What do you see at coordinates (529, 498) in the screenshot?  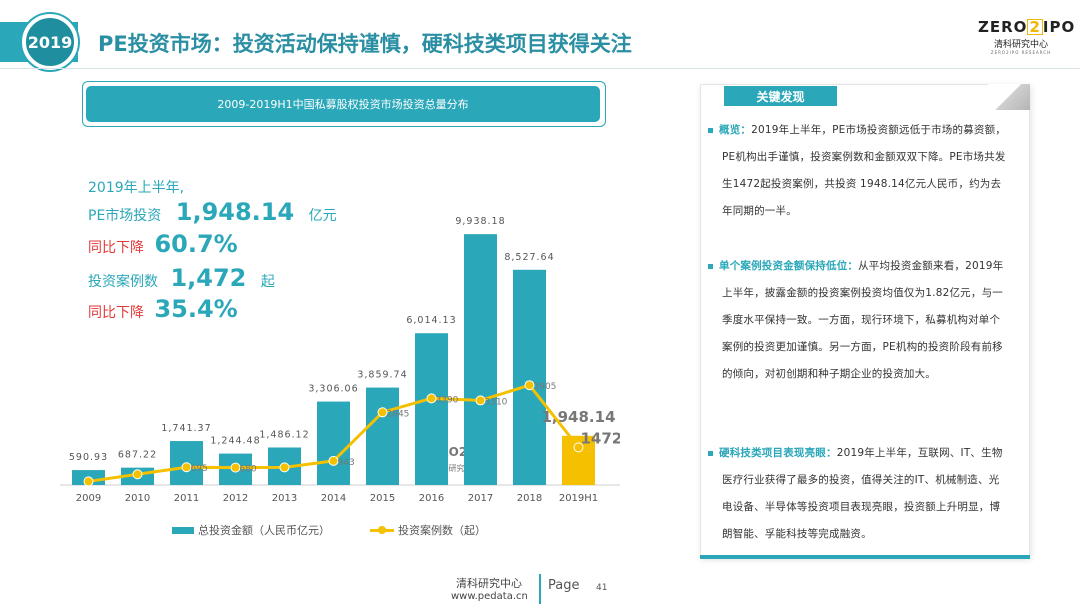 I see `x-tick-2018: 2018` at bounding box center [529, 498].